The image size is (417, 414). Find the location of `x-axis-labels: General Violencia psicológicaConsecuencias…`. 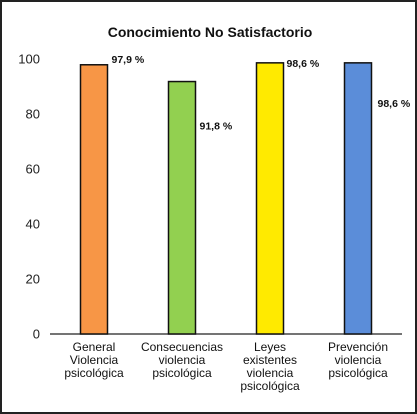

x-axis-labels: General Violencia psicológicaConsecuencias… is located at coordinates (226, 366).